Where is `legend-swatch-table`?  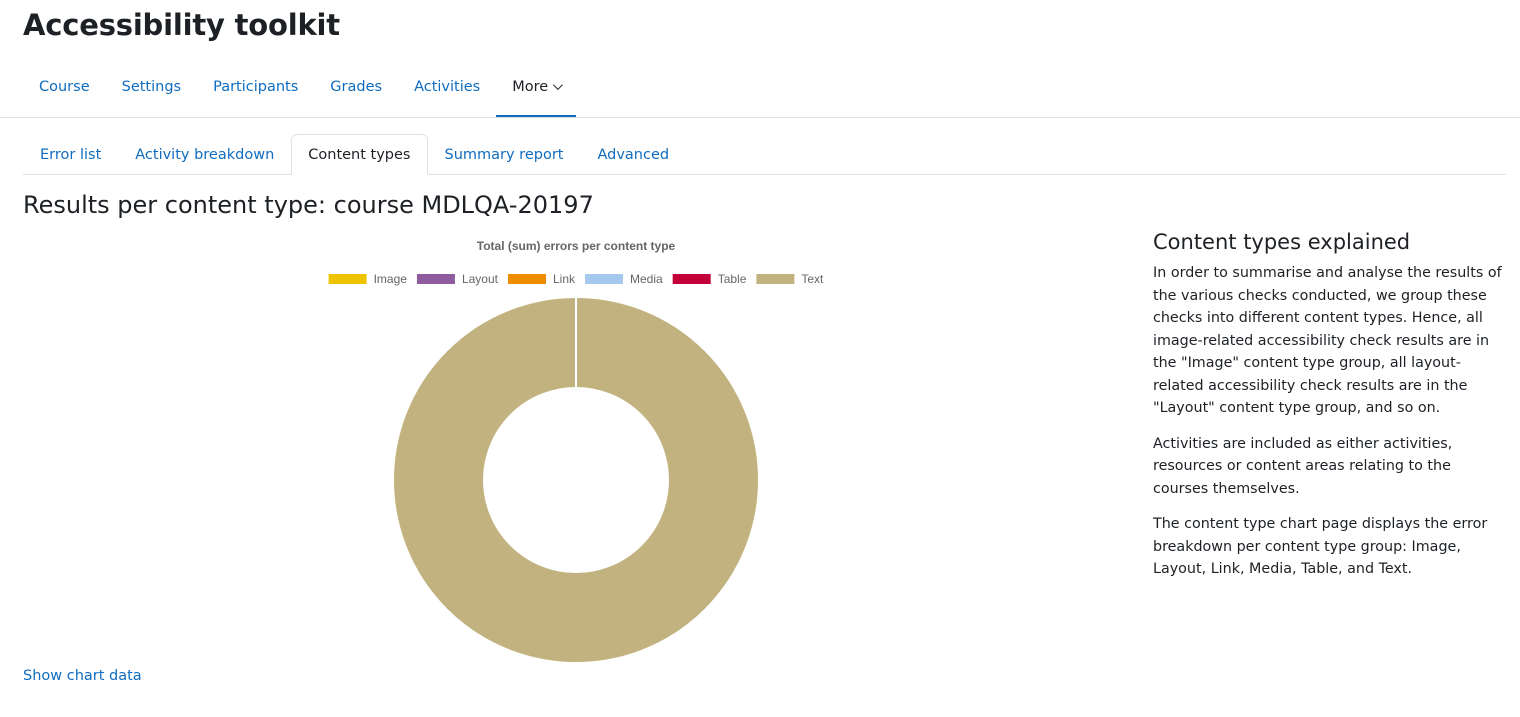 legend-swatch-table is located at coordinates (691, 279).